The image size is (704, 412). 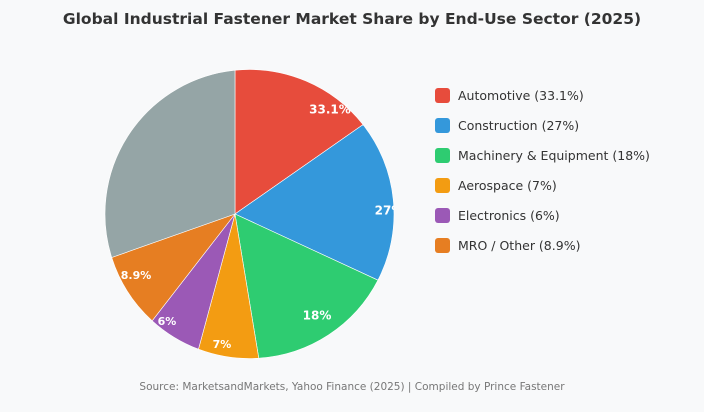 I want to click on legend-item: Automotive (33.1%), so click(x=542, y=95).